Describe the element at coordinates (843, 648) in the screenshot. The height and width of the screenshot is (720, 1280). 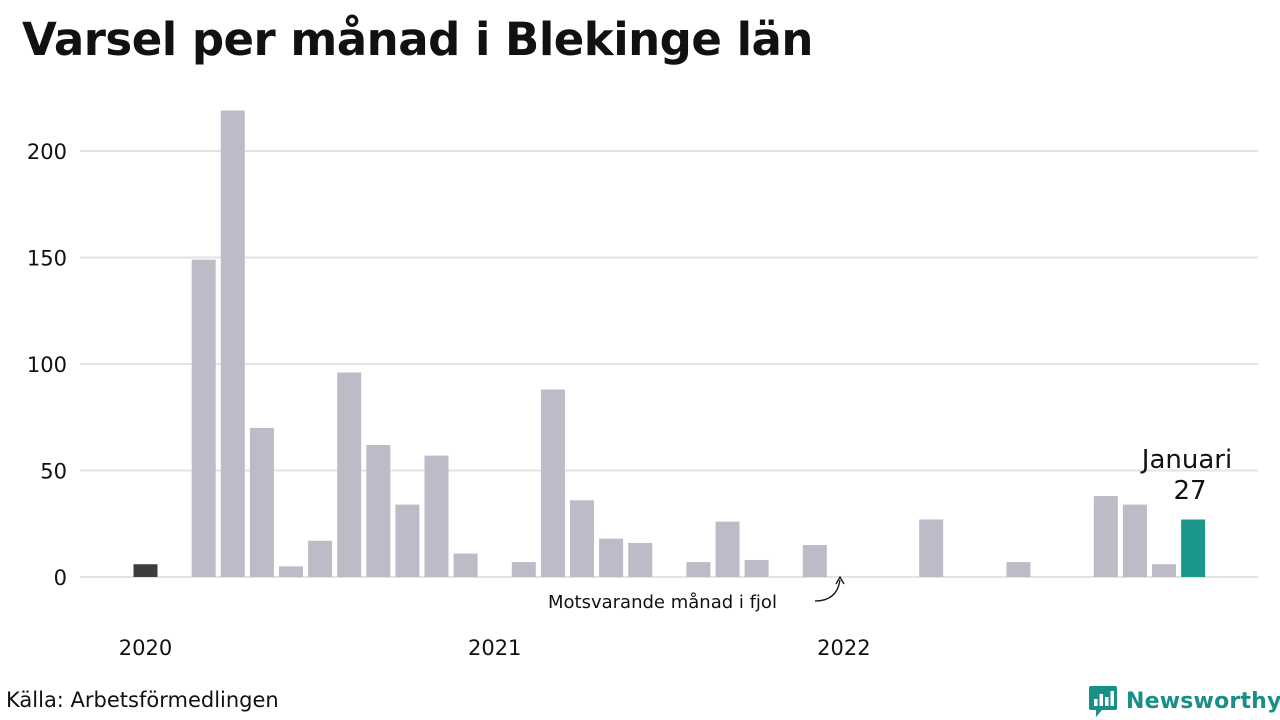
I see `x-tick-label: 2022` at that location.